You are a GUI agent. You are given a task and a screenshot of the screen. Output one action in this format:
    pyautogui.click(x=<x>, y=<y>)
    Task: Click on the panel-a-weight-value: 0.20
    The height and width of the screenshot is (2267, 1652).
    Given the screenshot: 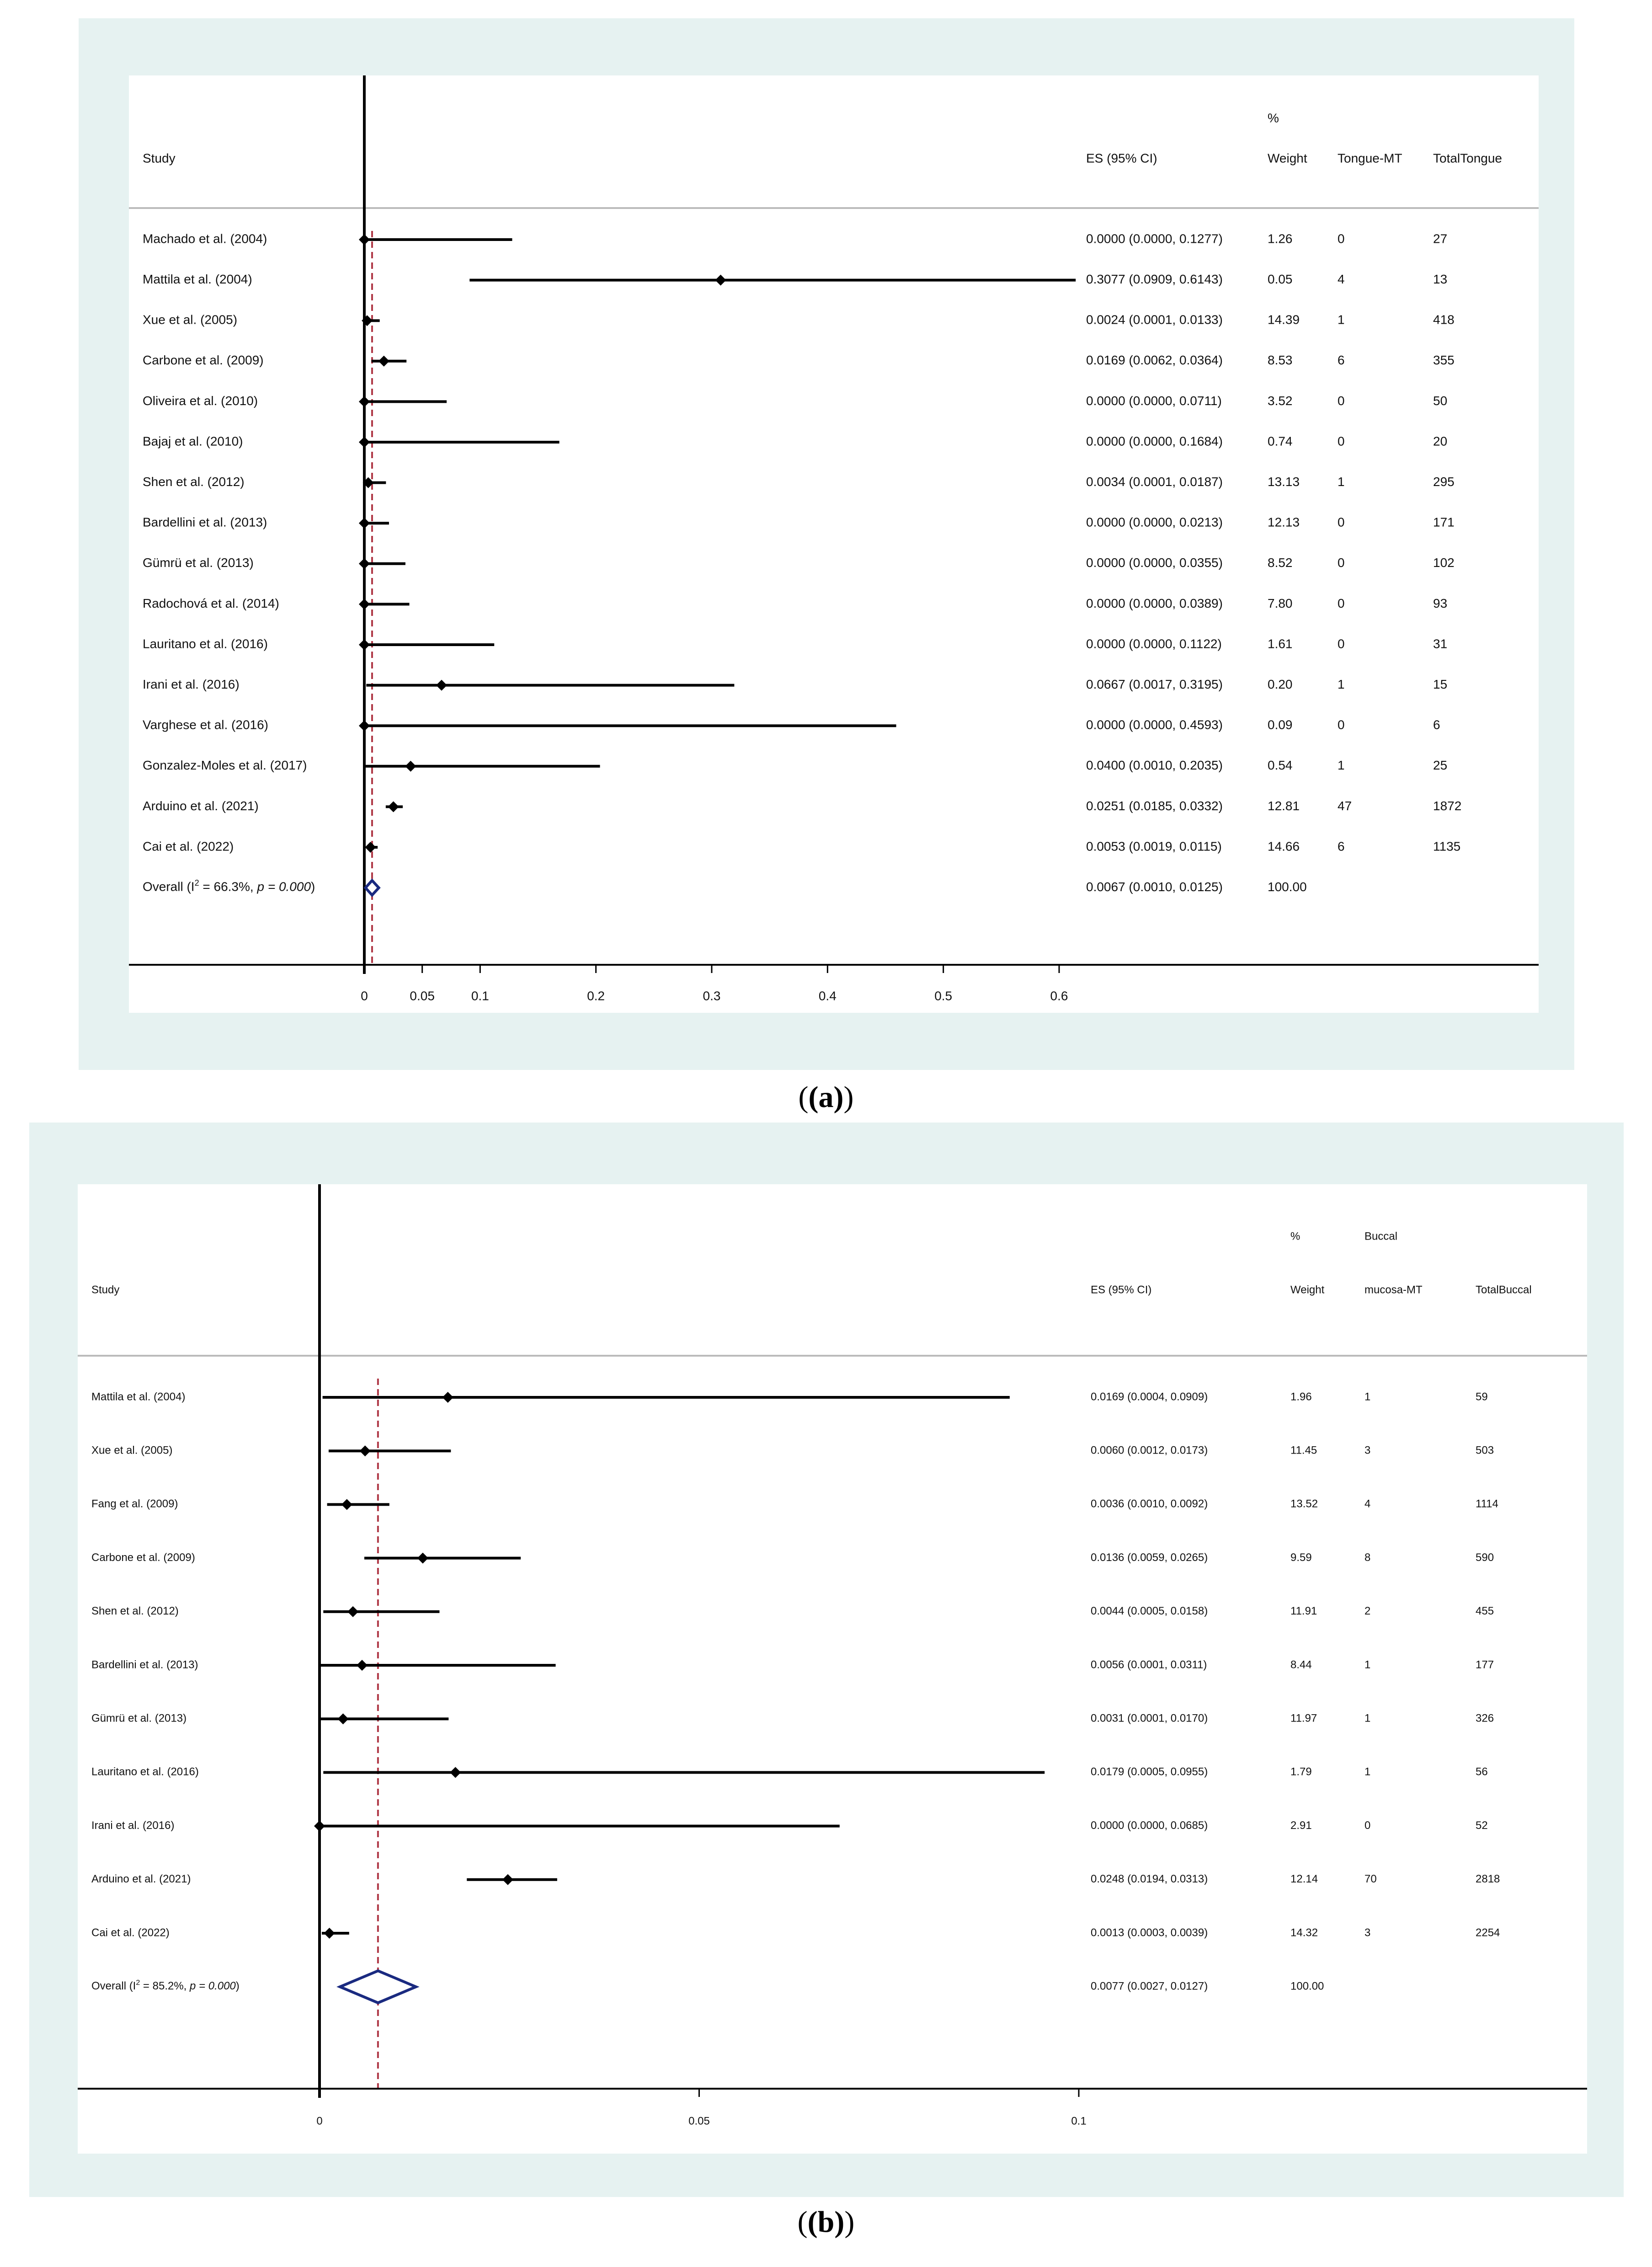 What is the action you would take?
    pyautogui.click(x=1280, y=684)
    